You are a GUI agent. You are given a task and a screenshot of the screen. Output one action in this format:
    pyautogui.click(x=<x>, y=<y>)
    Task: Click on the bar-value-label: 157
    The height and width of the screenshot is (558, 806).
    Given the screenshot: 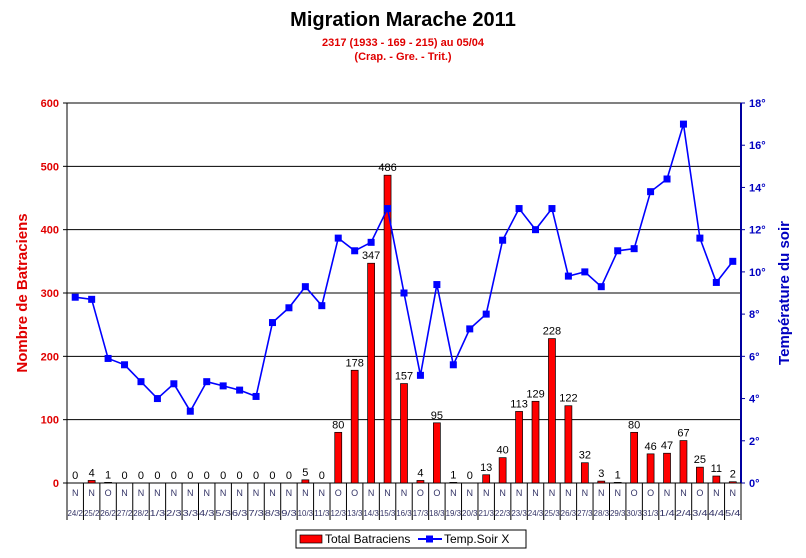 What is the action you would take?
    pyautogui.click(x=404, y=377)
    